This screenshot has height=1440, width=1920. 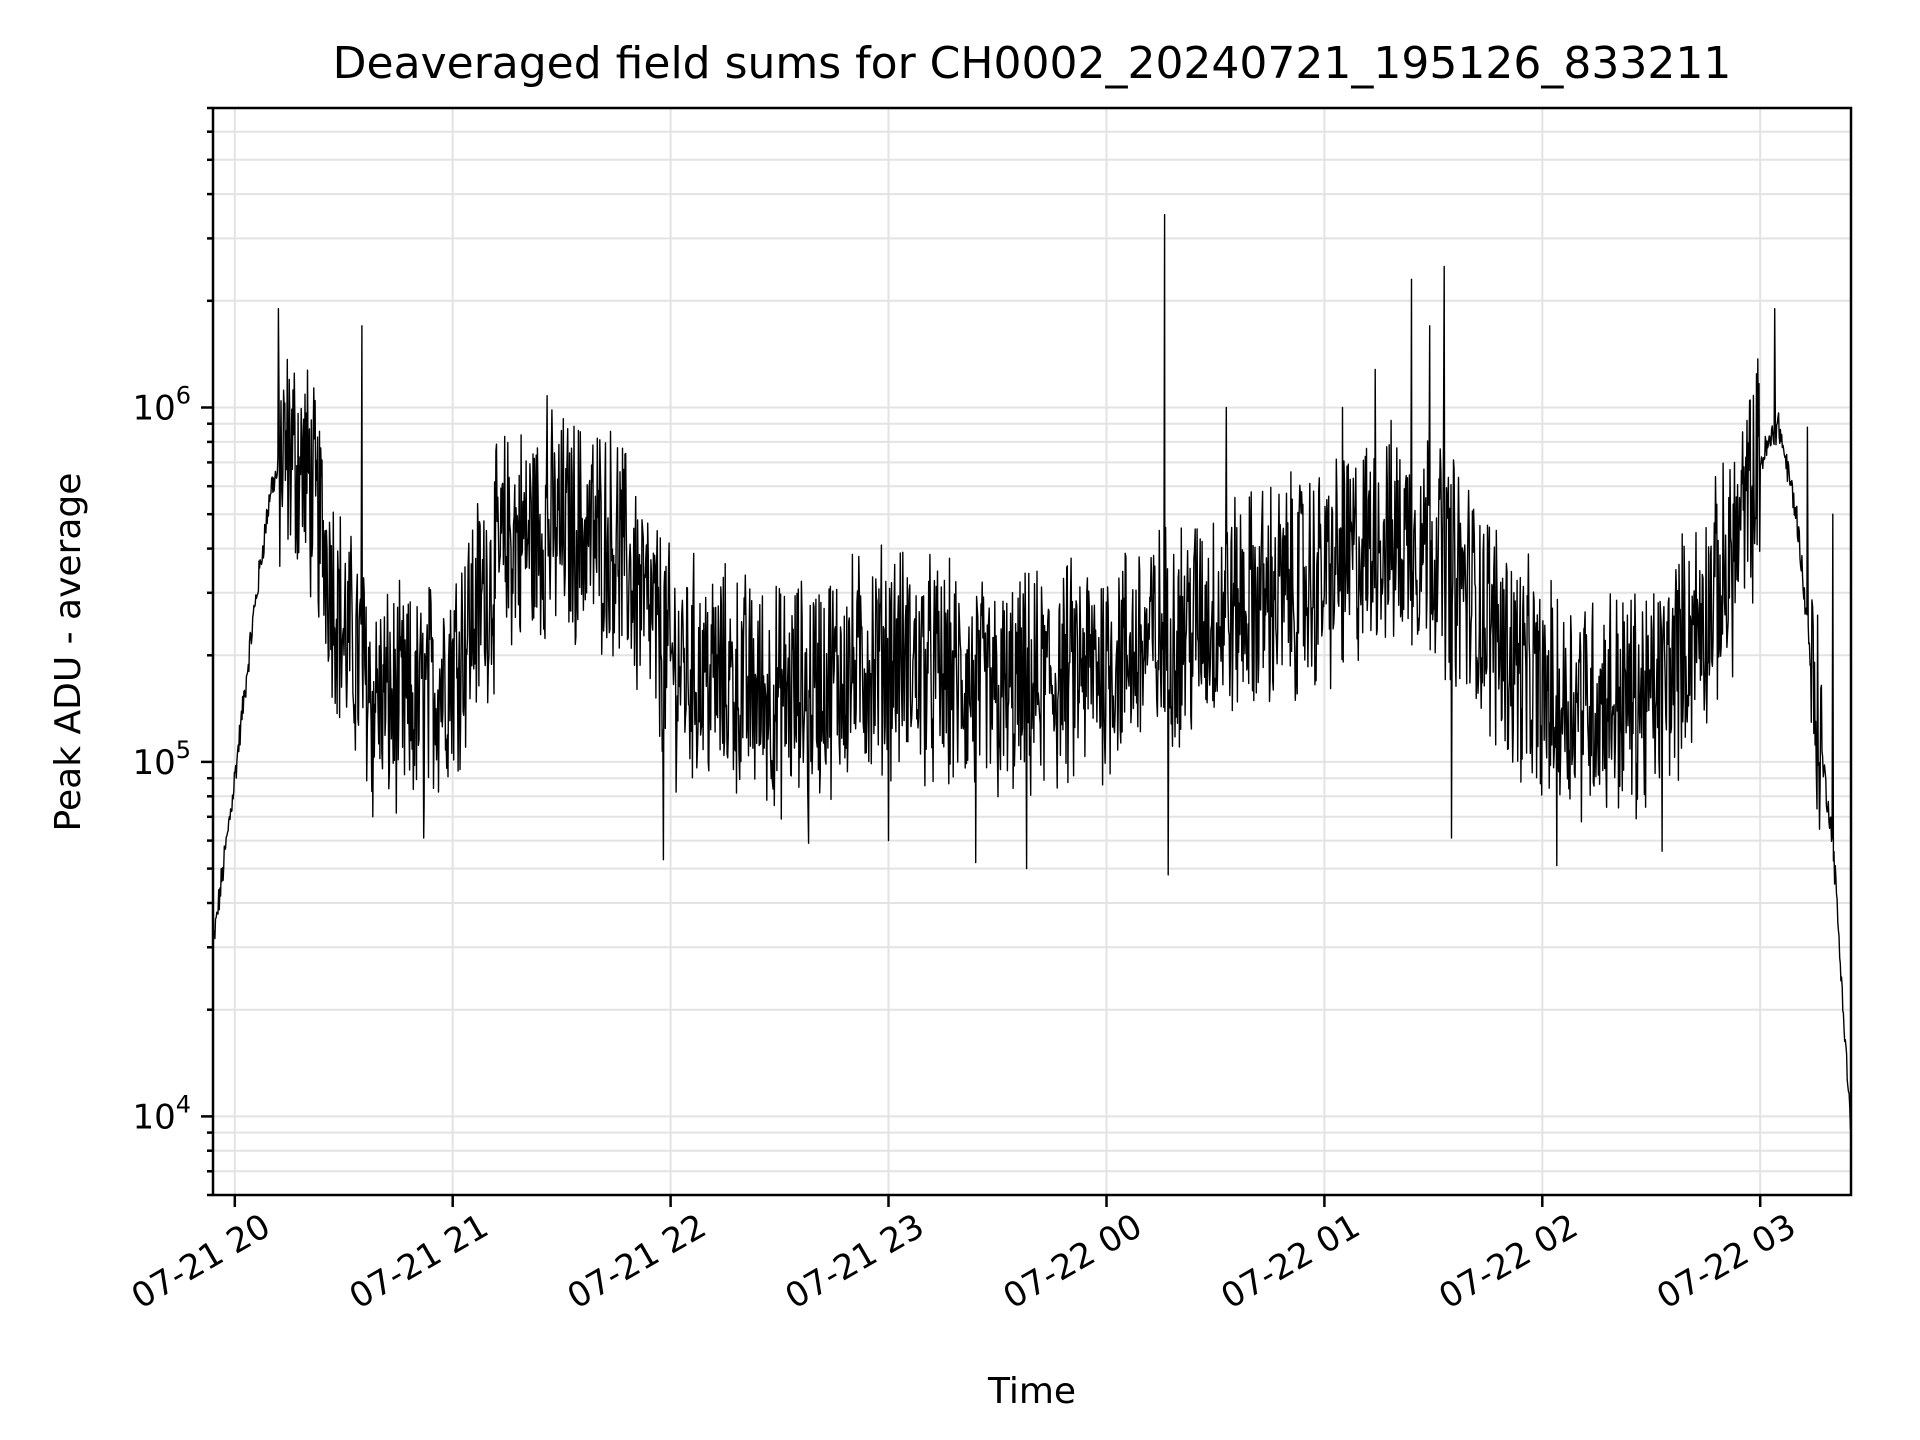 I want to click on x-tick-label: 07-22 01, so click(x=1291, y=1261).